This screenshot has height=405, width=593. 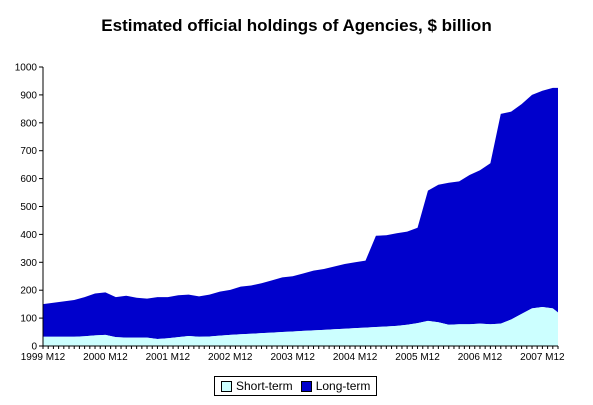 I want to click on x-tick-label: 2005 M12, so click(x=417, y=357).